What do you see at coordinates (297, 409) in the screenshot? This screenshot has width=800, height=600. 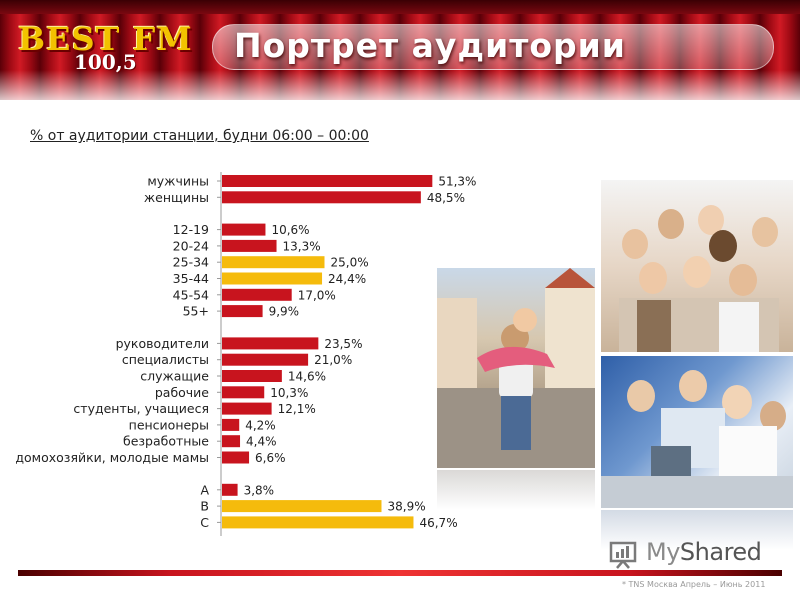 I see `value-label: 12,1%` at bounding box center [297, 409].